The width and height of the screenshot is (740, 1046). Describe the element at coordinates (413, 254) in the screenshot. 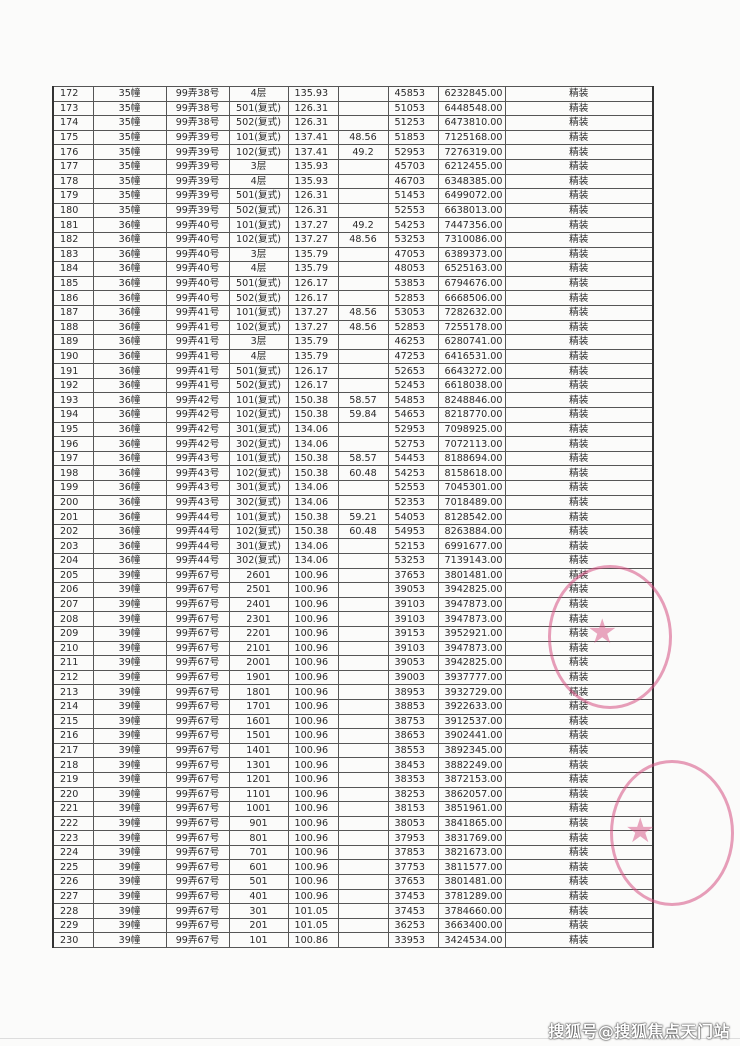

I see `unit-price-cell: 47053` at that location.